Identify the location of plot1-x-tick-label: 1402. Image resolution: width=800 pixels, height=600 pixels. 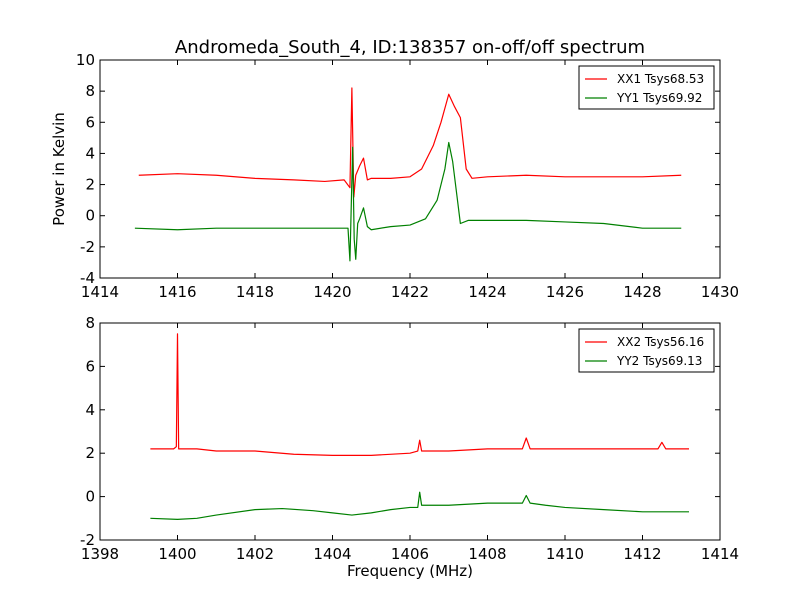
(255, 554).